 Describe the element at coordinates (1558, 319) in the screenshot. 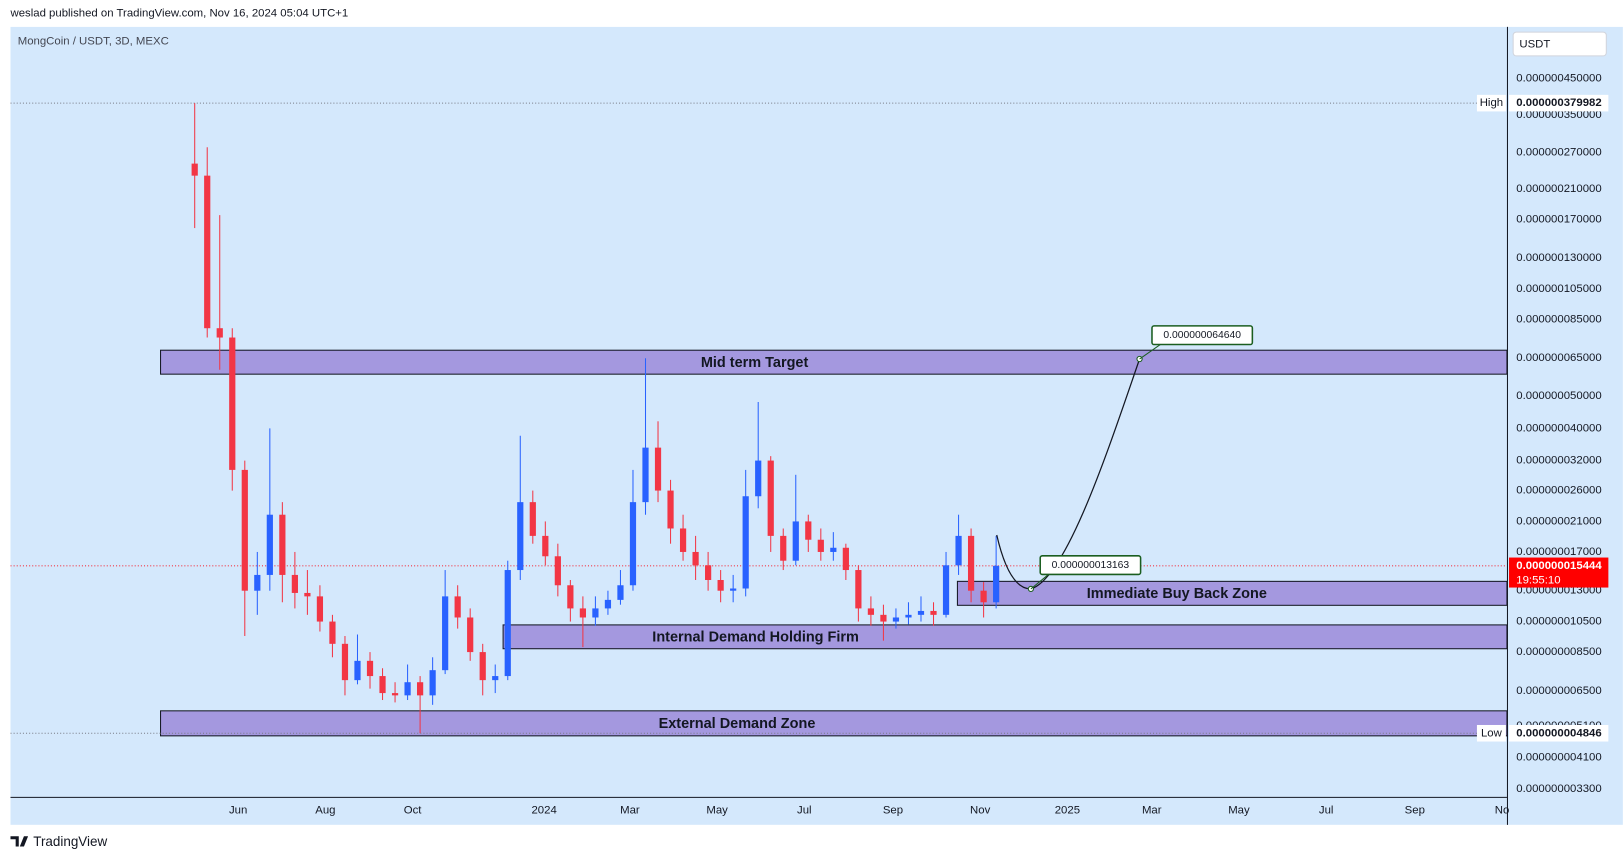

I see `y-tick-label: 0.000000085000` at that location.